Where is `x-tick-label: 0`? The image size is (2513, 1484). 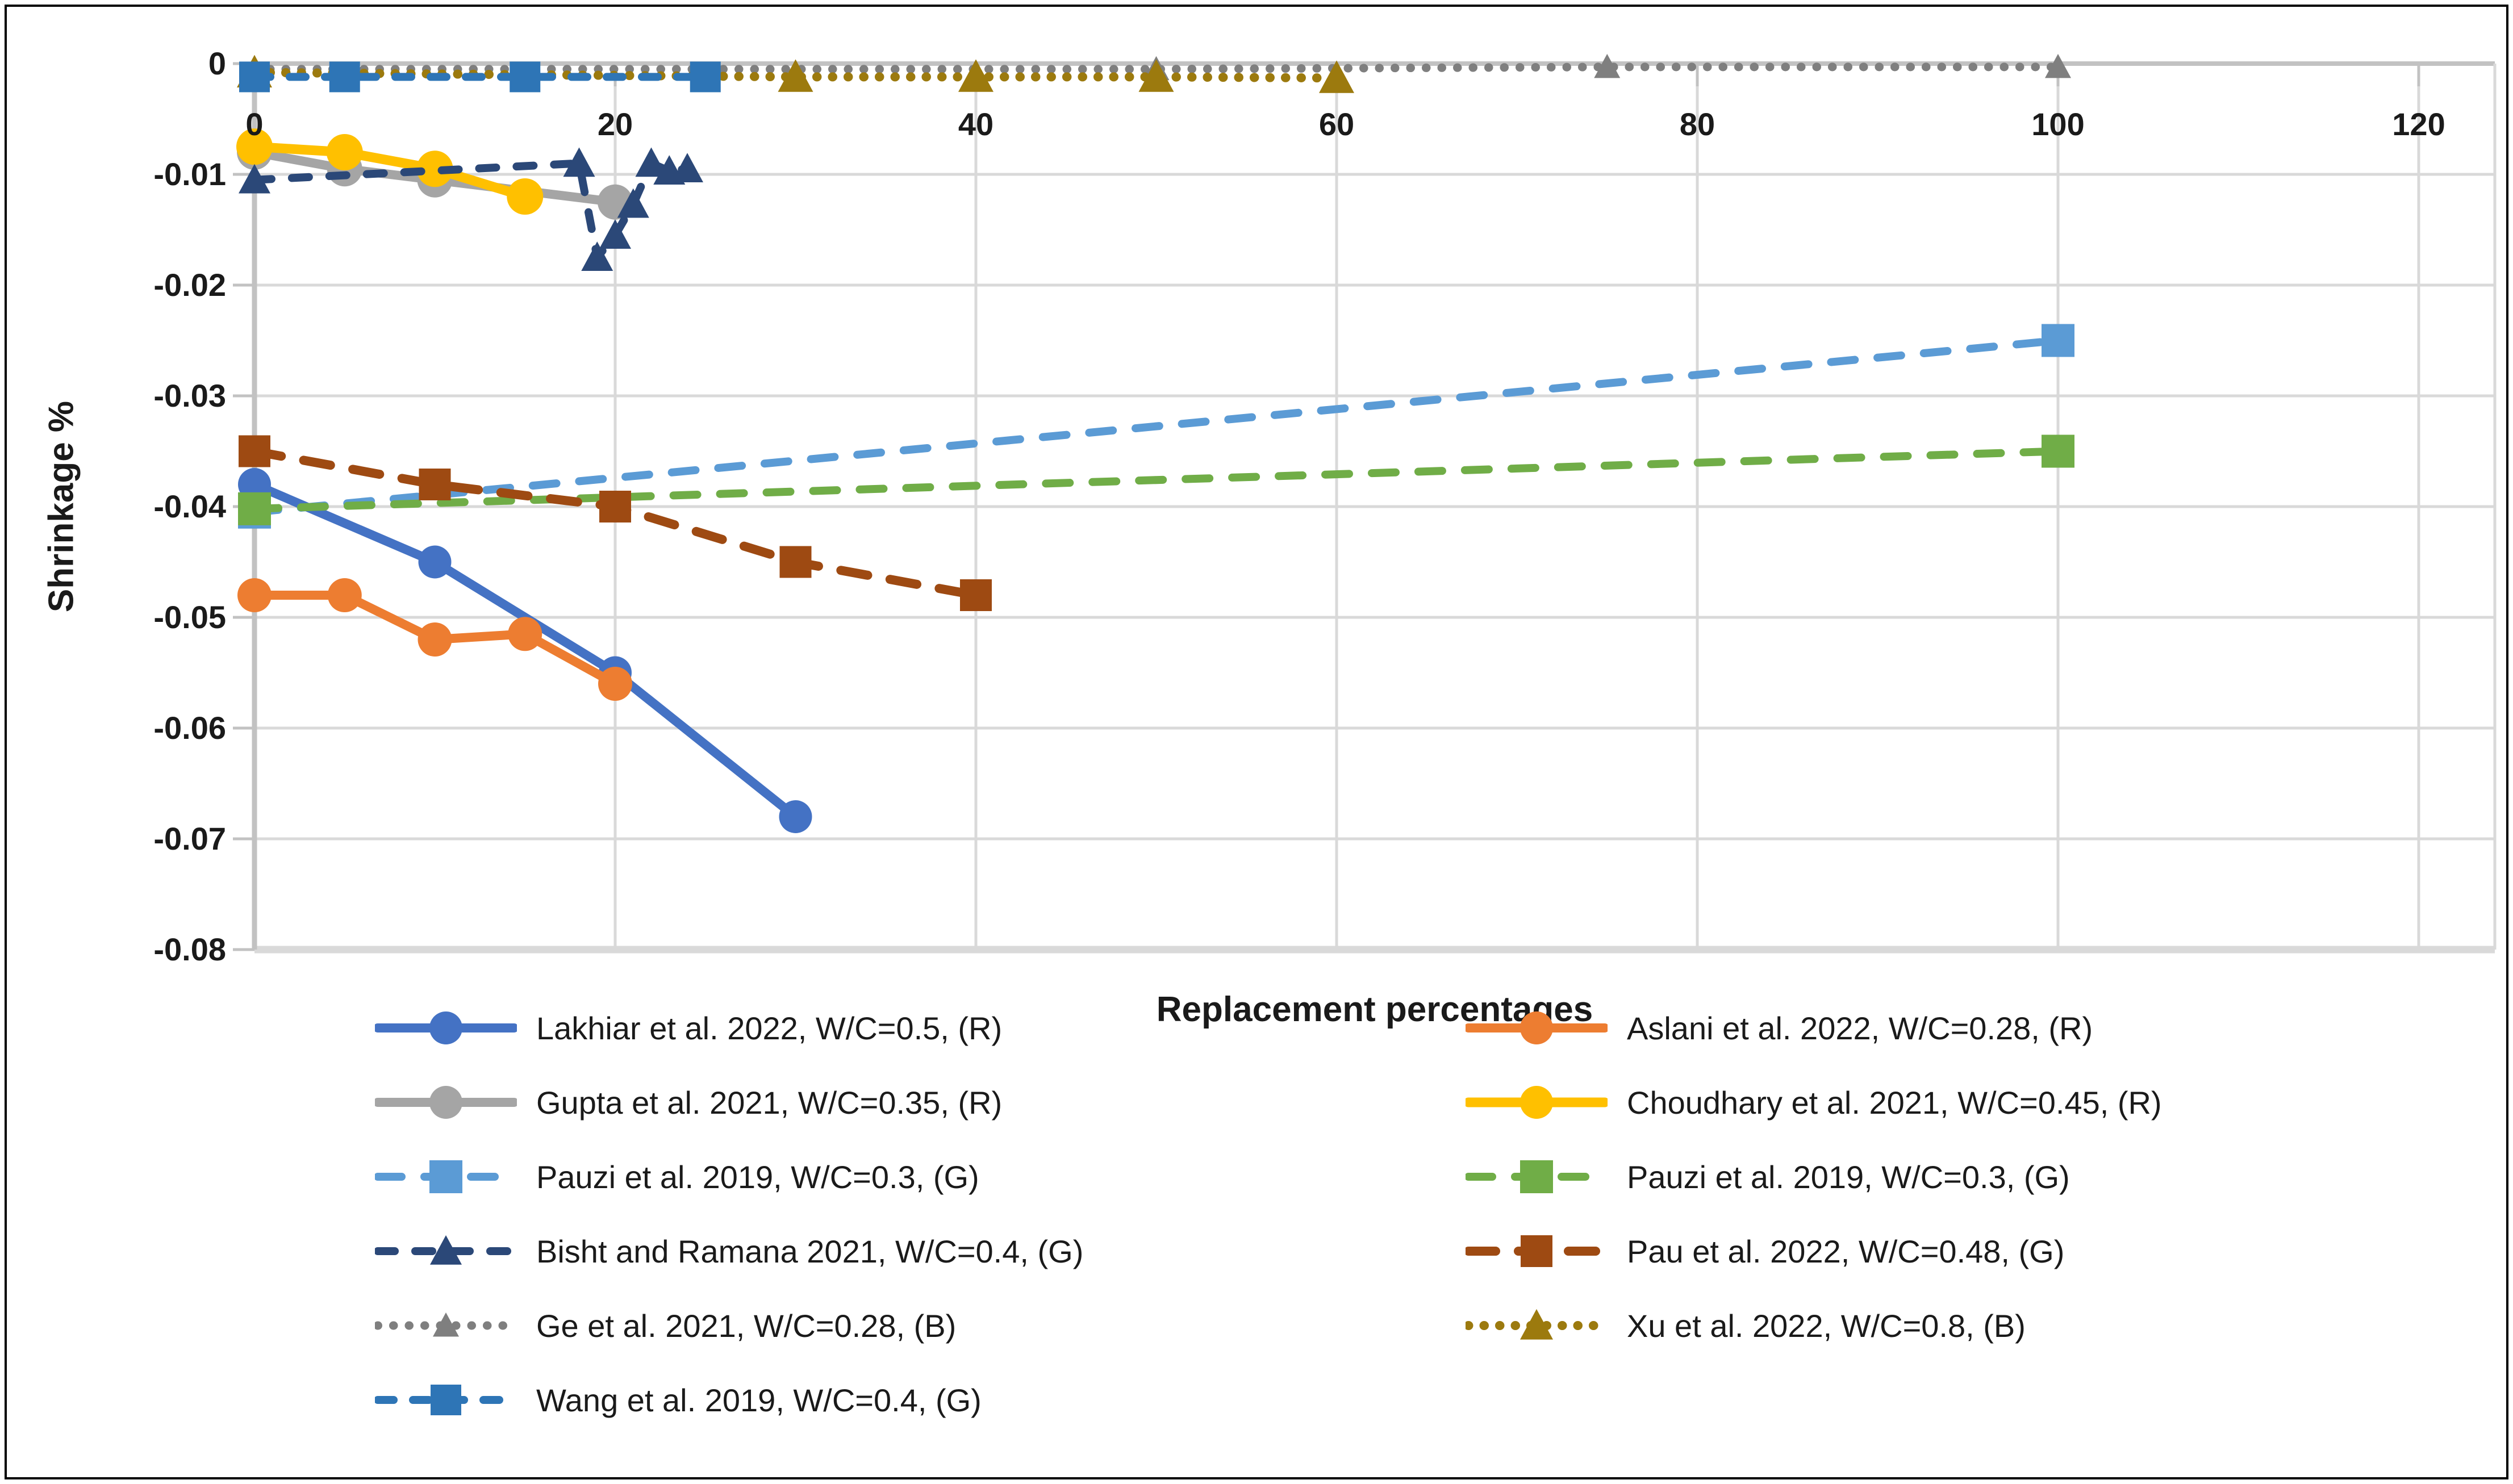 x-tick-label: 0 is located at coordinates (254, 124).